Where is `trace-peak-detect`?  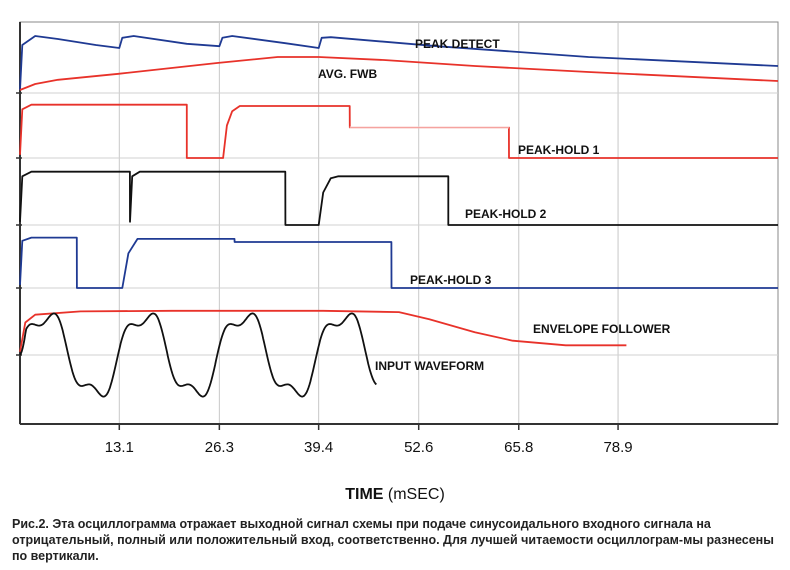 trace-peak-detect is located at coordinates (399, 63).